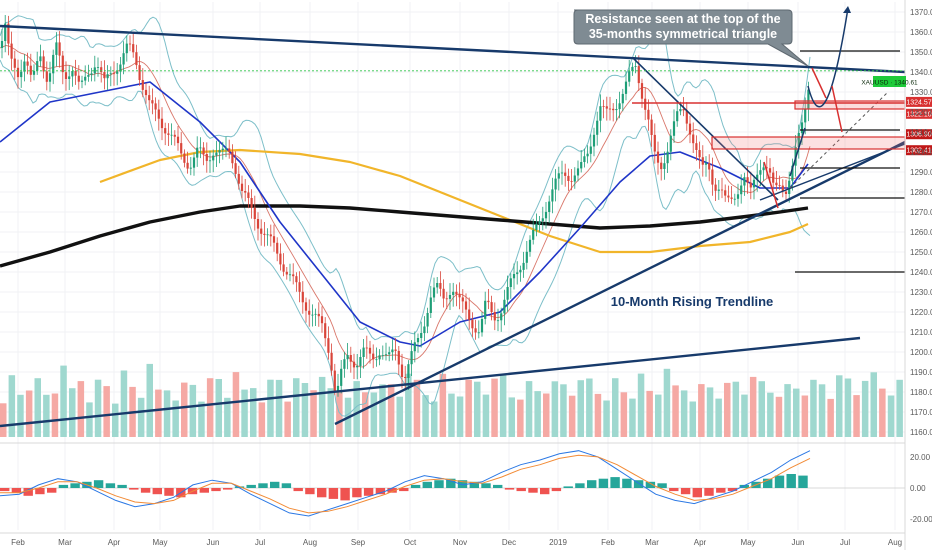 This screenshot has width=932, height=555. I want to click on time-tick-label: Jun, so click(798, 542).